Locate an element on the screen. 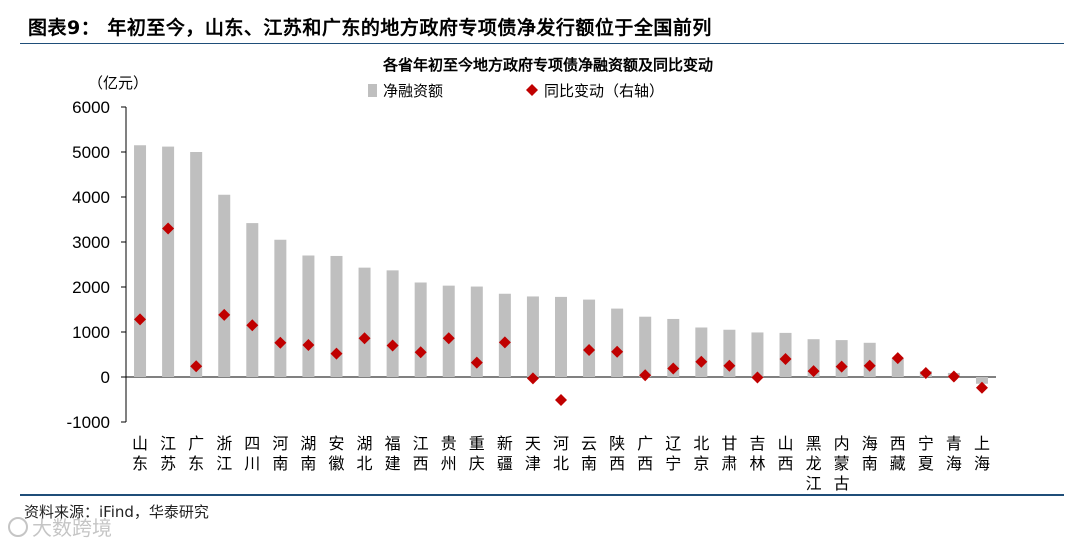 This screenshot has height=544, width=1080. bar-西藏 is located at coordinates (897, 367).